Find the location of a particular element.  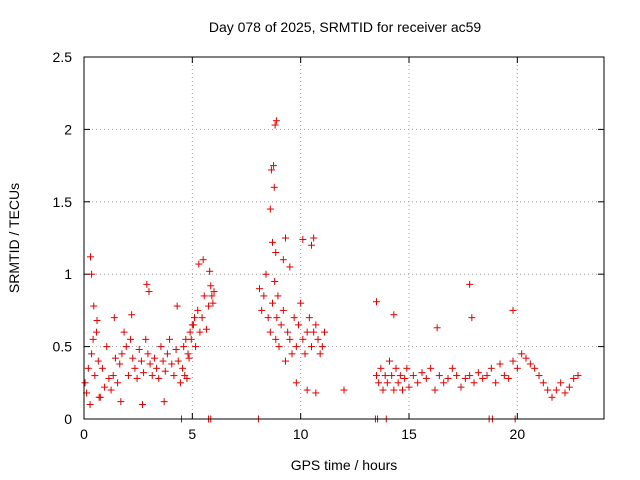

y-tick-label: 0 is located at coordinates (68, 419).